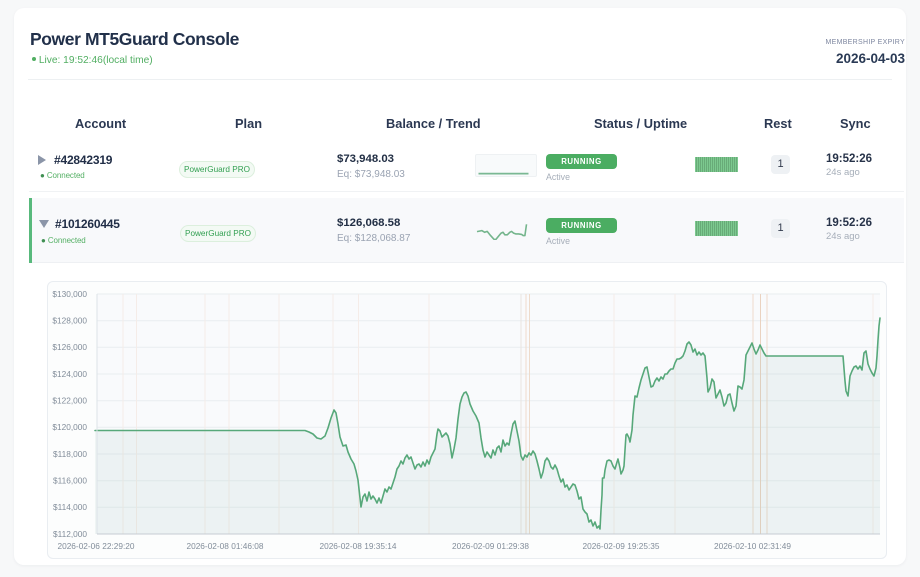 The width and height of the screenshot is (920, 577). What do you see at coordinates (752, 546) in the screenshot?
I see `svg-text: 2026-02-10 02:31:49` at bounding box center [752, 546].